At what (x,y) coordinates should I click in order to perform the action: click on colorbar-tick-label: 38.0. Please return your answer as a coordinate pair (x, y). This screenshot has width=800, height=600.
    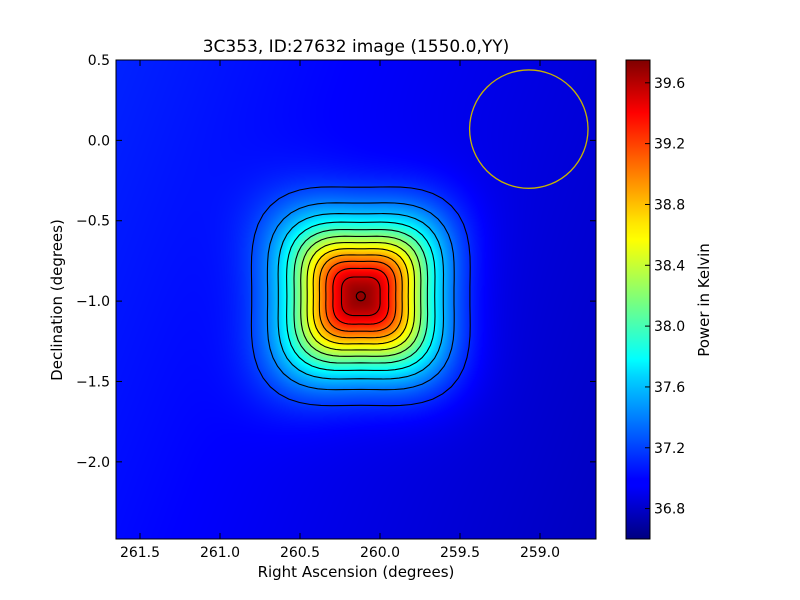
    Looking at the image, I should click on (669, 327).